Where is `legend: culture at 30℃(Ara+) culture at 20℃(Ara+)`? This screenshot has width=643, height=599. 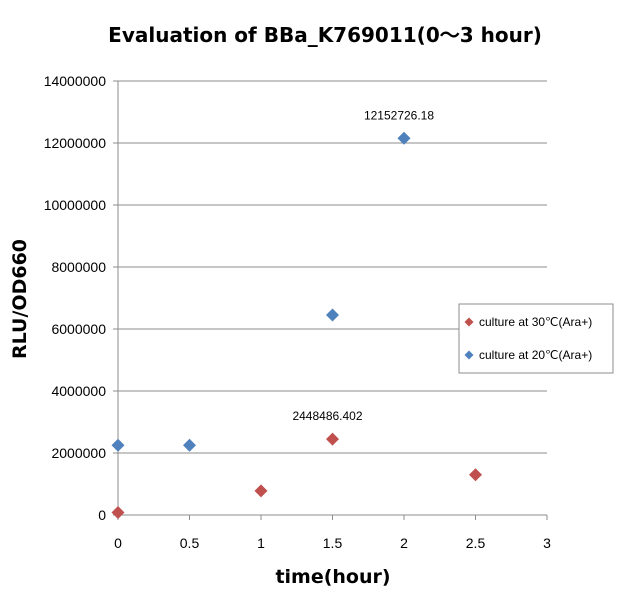
legend: culture at 30℃(Ara+) culture at 20℃(Ara+) is located at coordinates (536, 338).